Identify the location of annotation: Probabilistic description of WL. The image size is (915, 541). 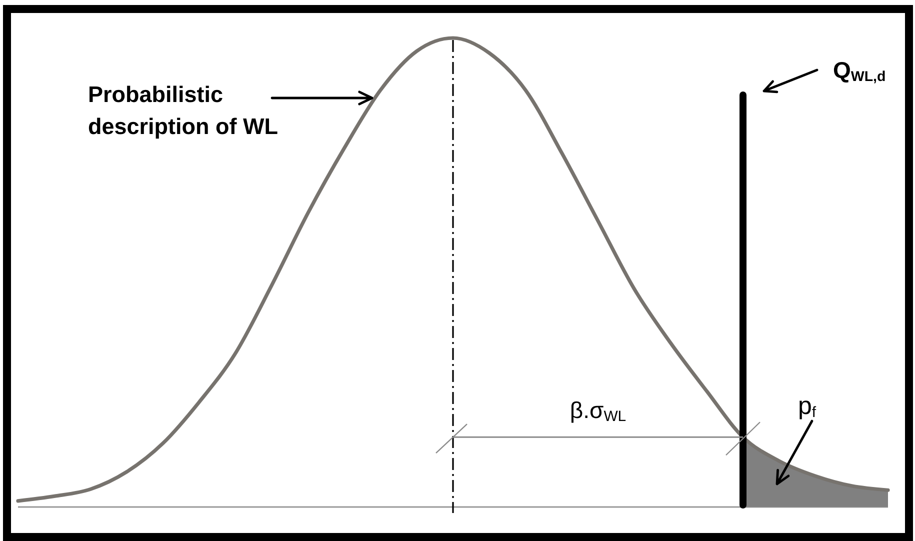
(183, 110).